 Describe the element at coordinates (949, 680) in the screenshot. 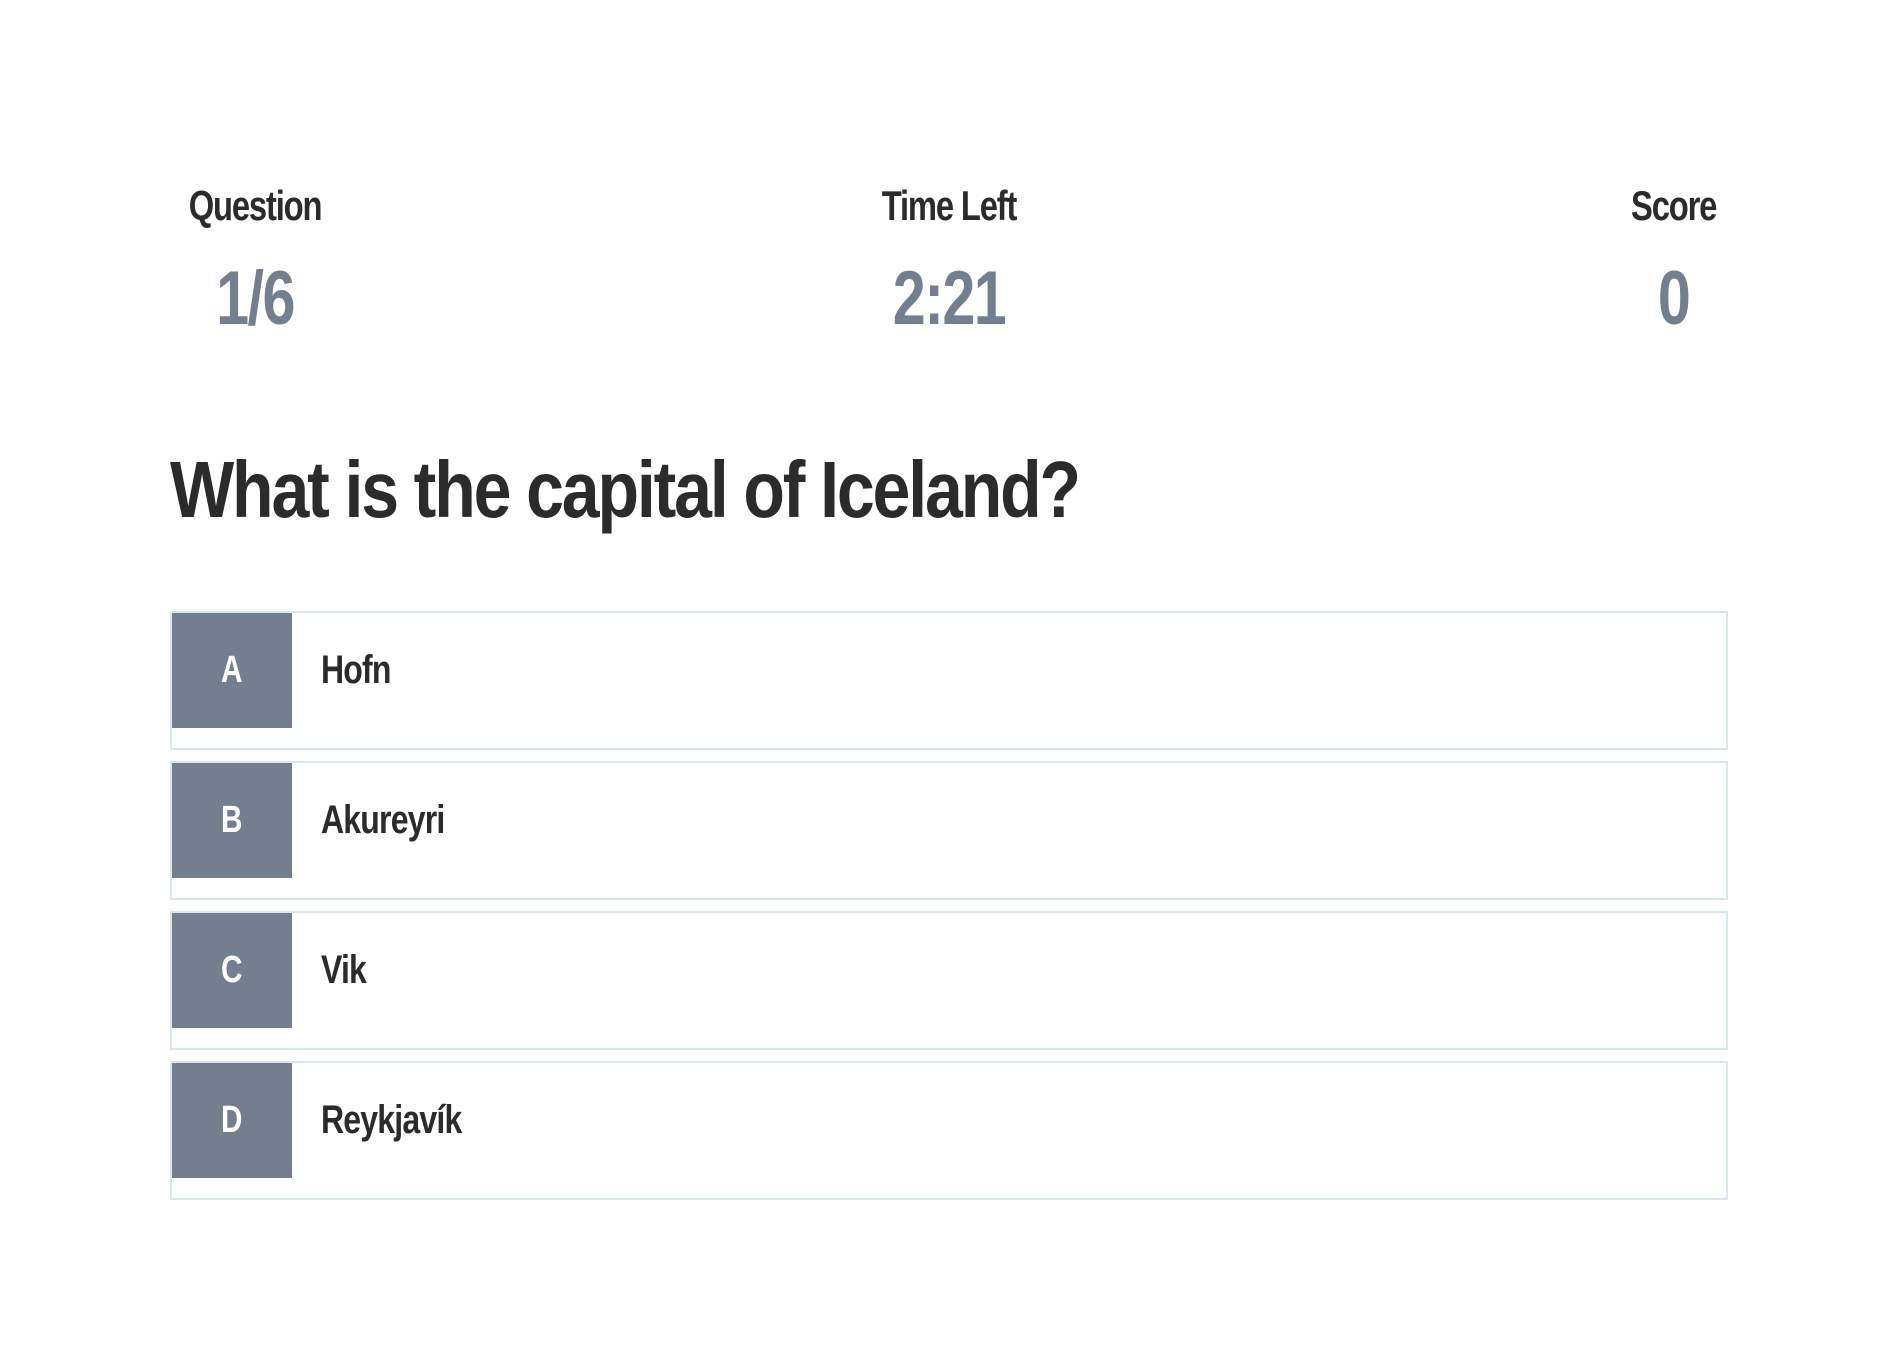

I see `answer-option-a: A Hofn` at that location.